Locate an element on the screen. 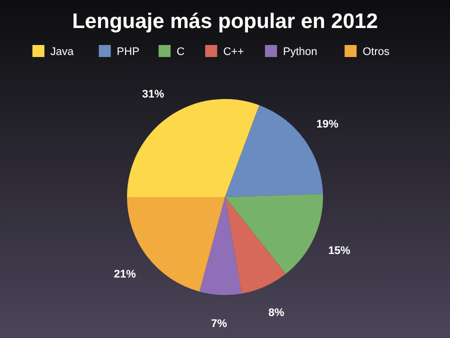 This screenshot has height=338, width=450. data-label: 8% is located at coordinates (276, 313).